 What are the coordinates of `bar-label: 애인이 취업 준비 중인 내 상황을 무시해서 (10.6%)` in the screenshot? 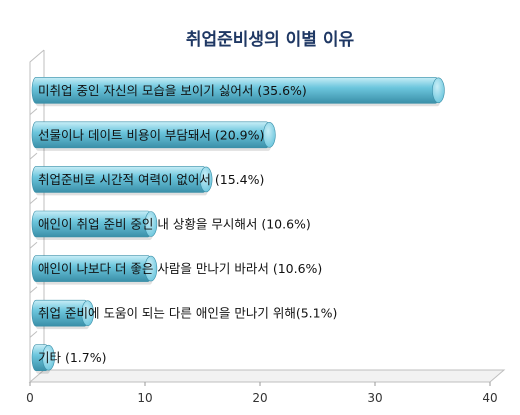 It's located at (174, 224).